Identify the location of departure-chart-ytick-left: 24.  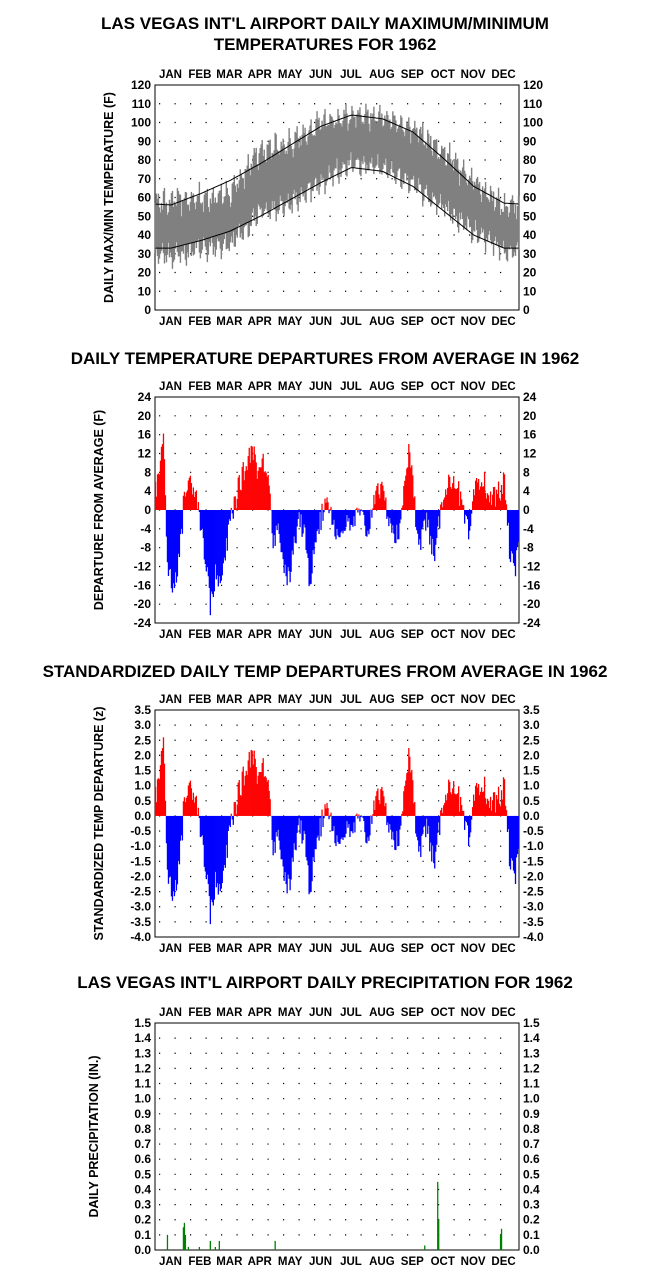
(145, 397).